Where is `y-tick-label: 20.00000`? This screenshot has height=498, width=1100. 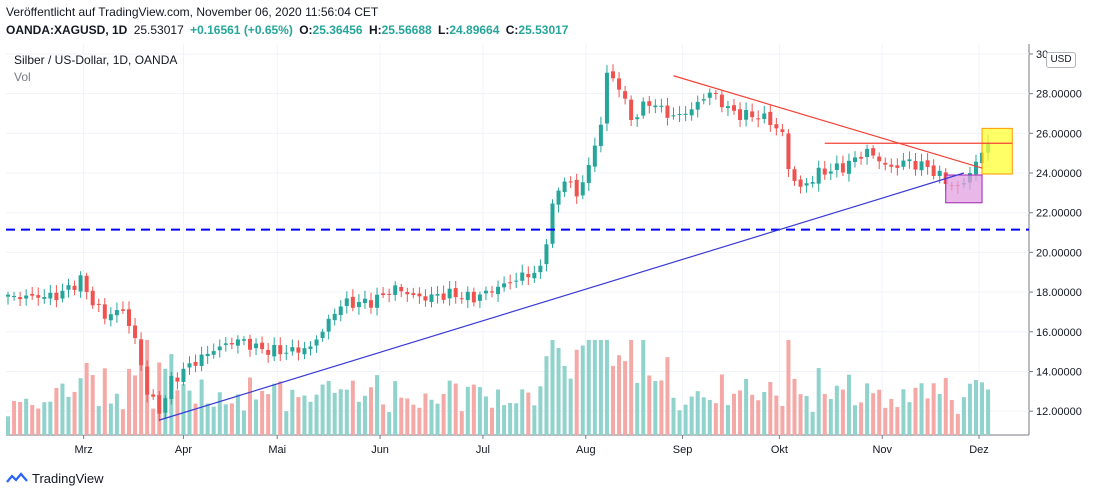 y-tick-label: 20.00000 is located at coordinates (1059, 253).